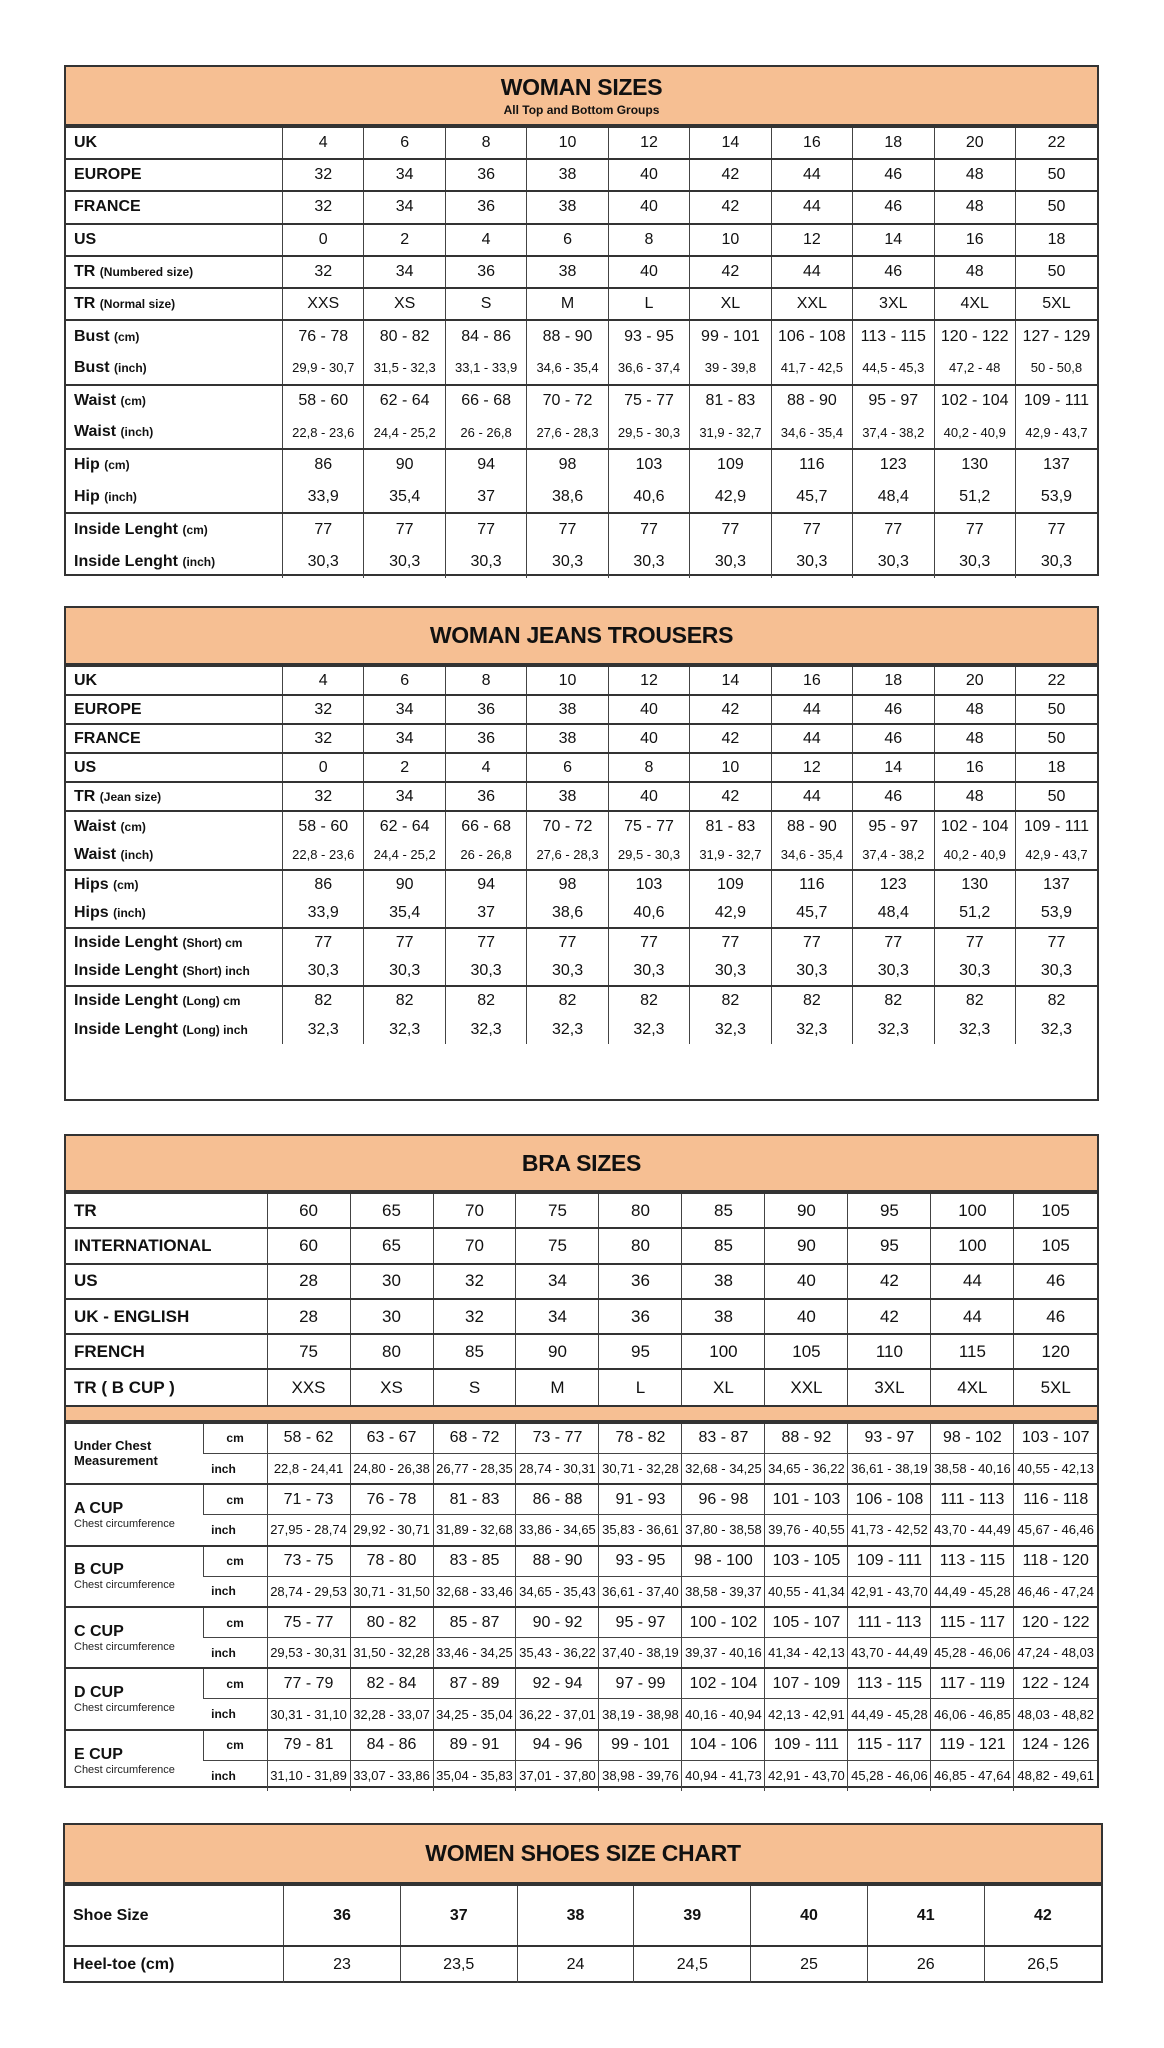 The width and height of the screenshot is (1164, 2048). What do you see at coordinates (972, 1622) in the screenshot?
I see `value-cell: 115 - 117` at bounding box center [972, 1622].